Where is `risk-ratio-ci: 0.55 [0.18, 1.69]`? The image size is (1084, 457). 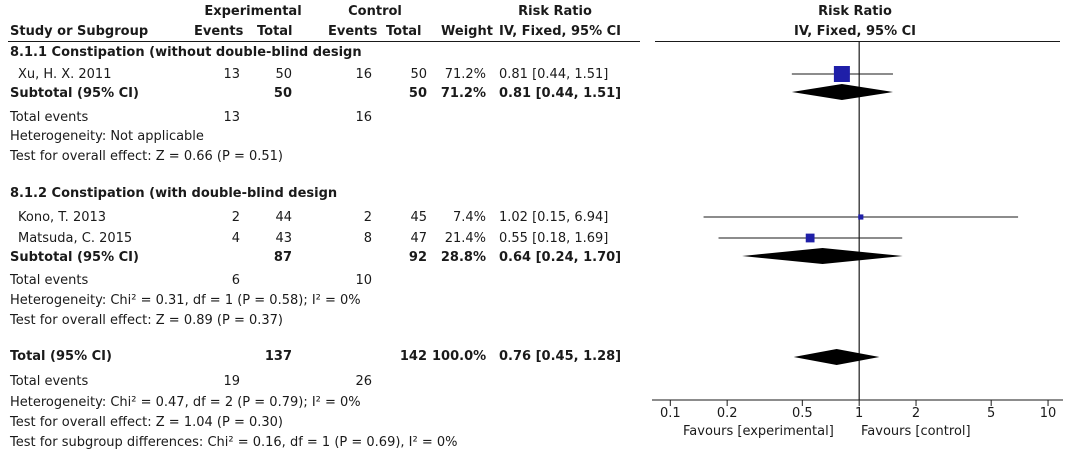
risk-ratio-ci: 0.55 [0.18, 1.69] is located at coordinates (554, 238).